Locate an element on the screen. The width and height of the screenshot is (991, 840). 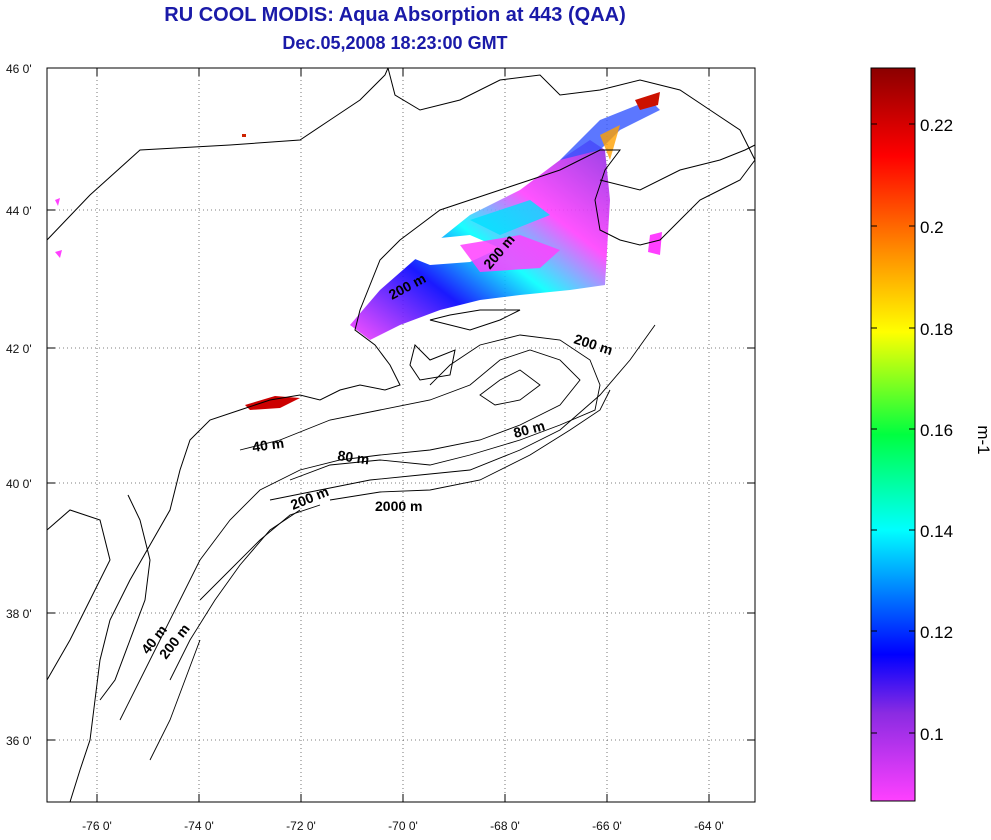
lat-tick-label: 42 0' is located at coordinates (19, 349).